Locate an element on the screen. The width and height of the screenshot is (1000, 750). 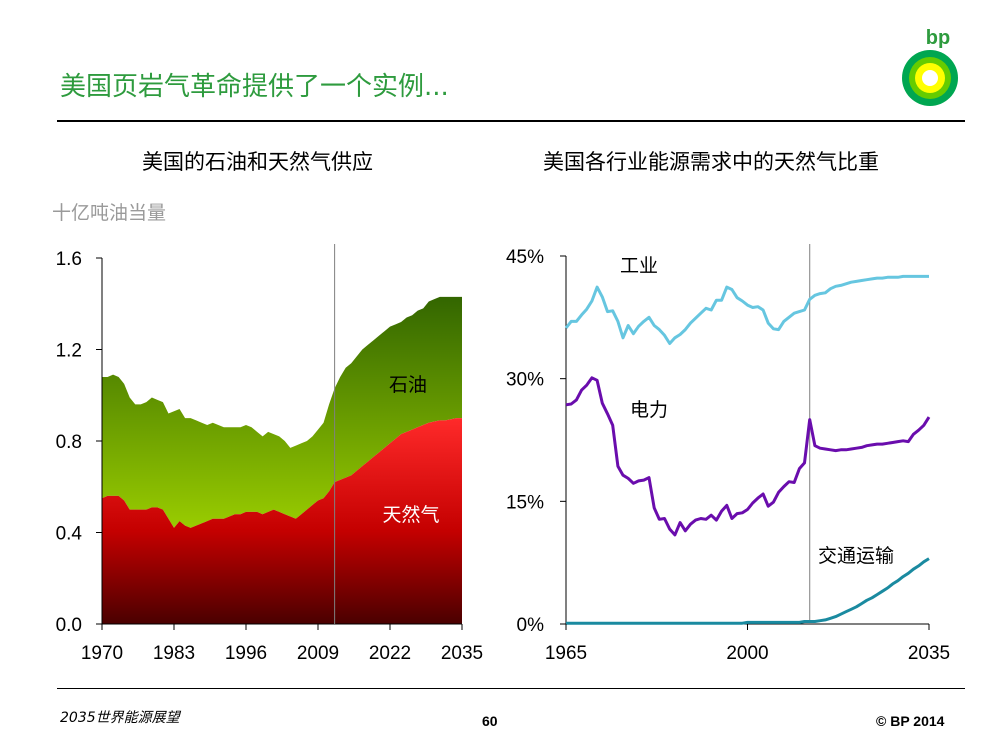
footer-report-title: 2035世界能源展望 is located at coordinates (120, 718).